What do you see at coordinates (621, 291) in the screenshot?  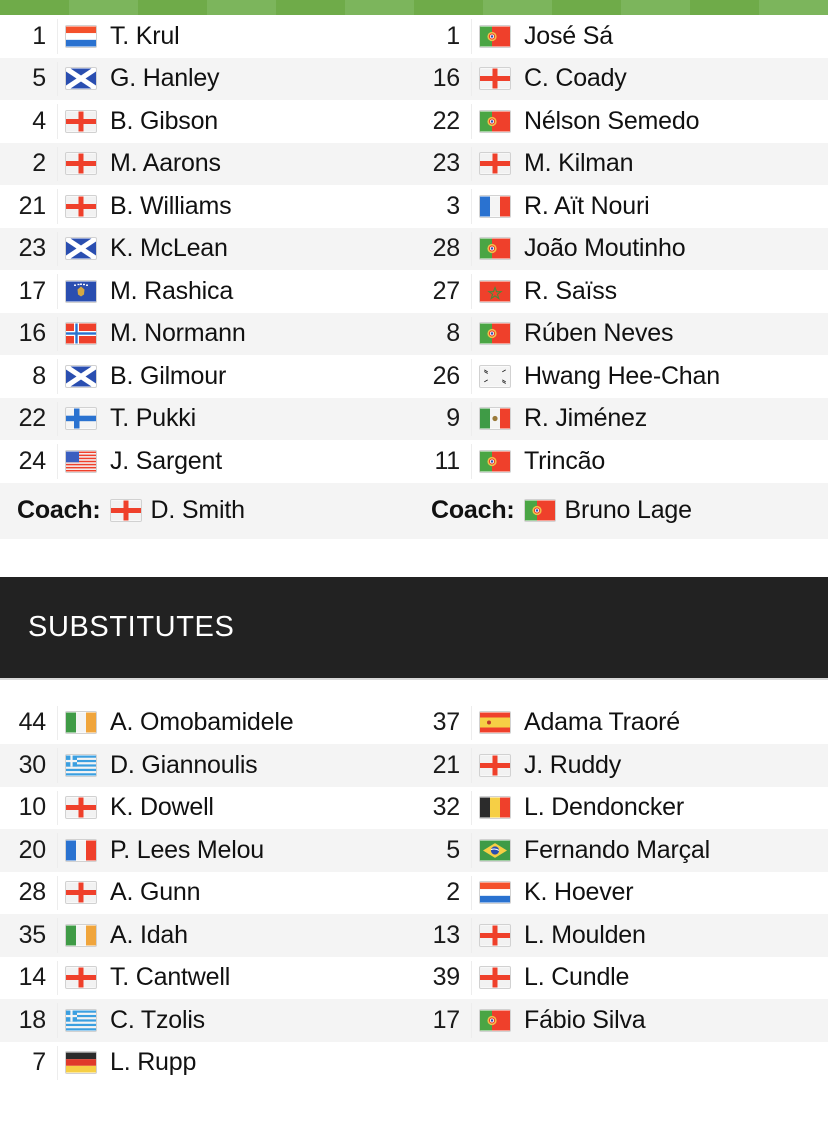 I see `lineup-player-row: 27 R. Saïss` at bounding box center [621, 291].